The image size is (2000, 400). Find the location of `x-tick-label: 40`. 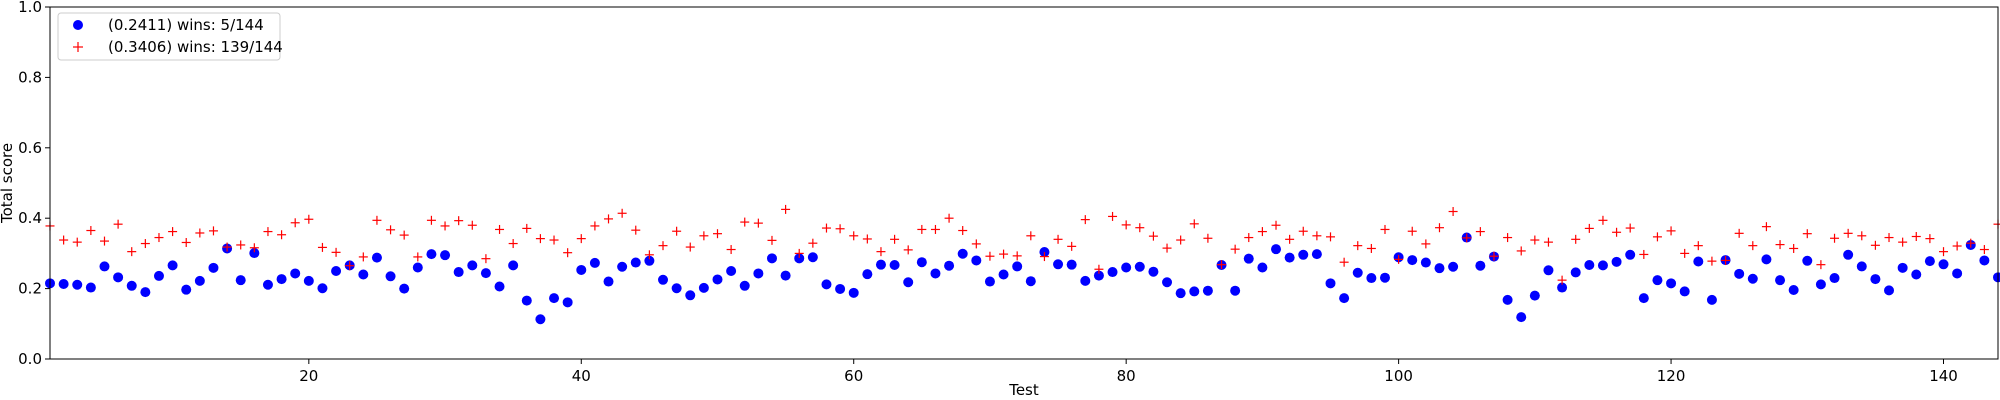

x-tick-label: 40 is located at coordinates (581, 376).